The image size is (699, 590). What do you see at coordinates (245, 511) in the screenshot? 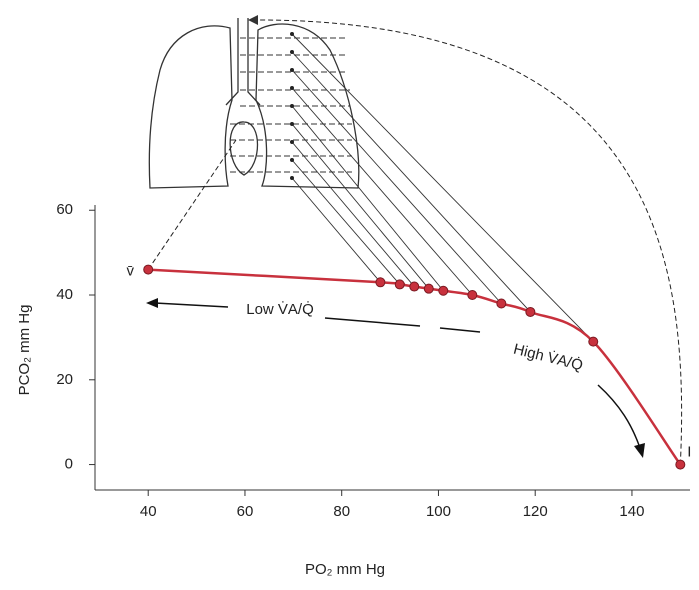
I see `x-tick-label: 60` at bounding box center [245, 511].